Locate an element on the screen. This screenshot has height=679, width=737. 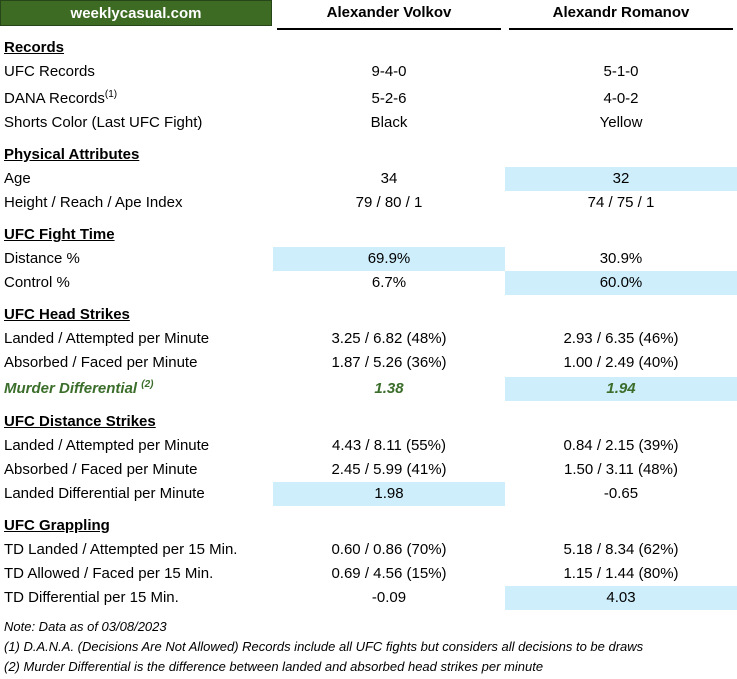
fighter-b-value: 74 / 75 / 1 is located at coordinates (621, 202).